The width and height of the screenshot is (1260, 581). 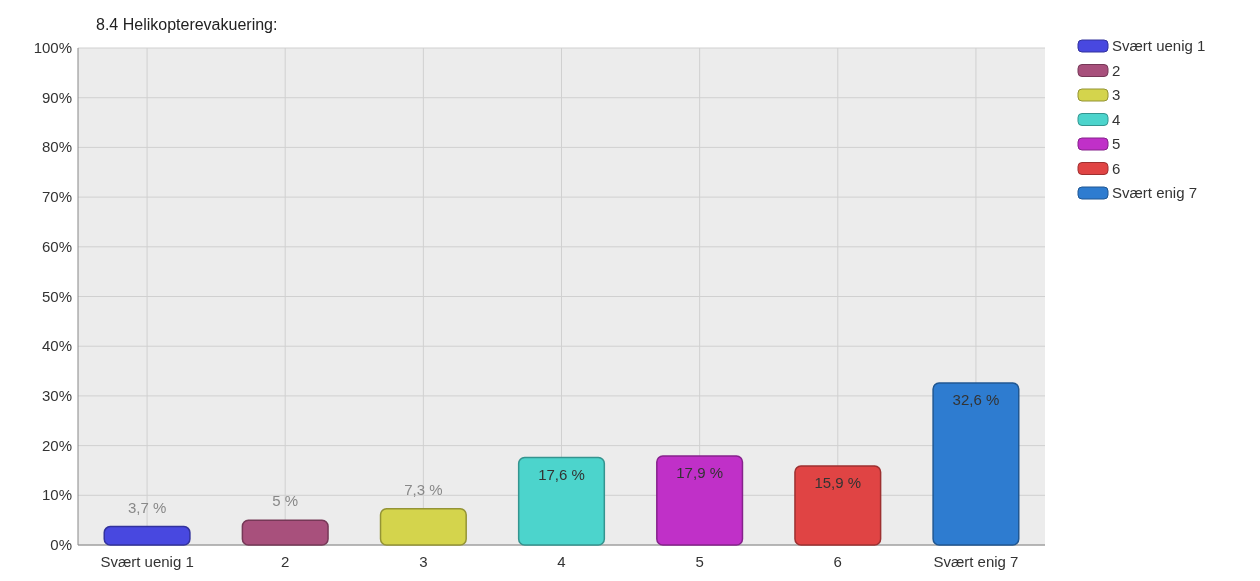 I want to click on chart-title: 8.4 Helikopterevakuering:, so click(x=187, y=24).